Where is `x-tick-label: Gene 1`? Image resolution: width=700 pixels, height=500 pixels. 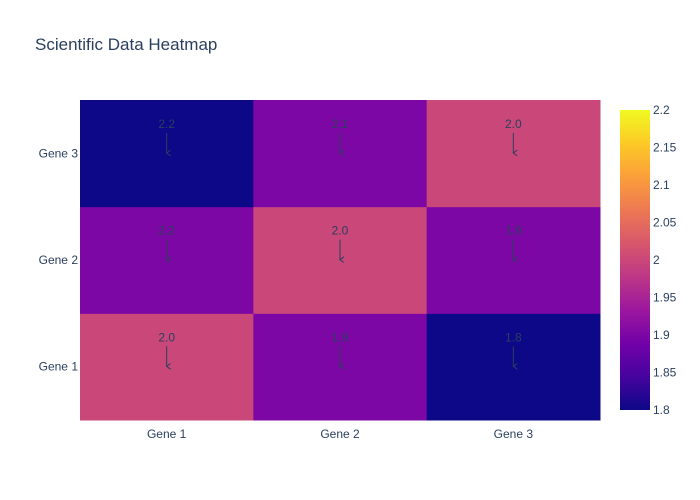
x-tick-label: Gene 1 is located at coordinates (167, 434).